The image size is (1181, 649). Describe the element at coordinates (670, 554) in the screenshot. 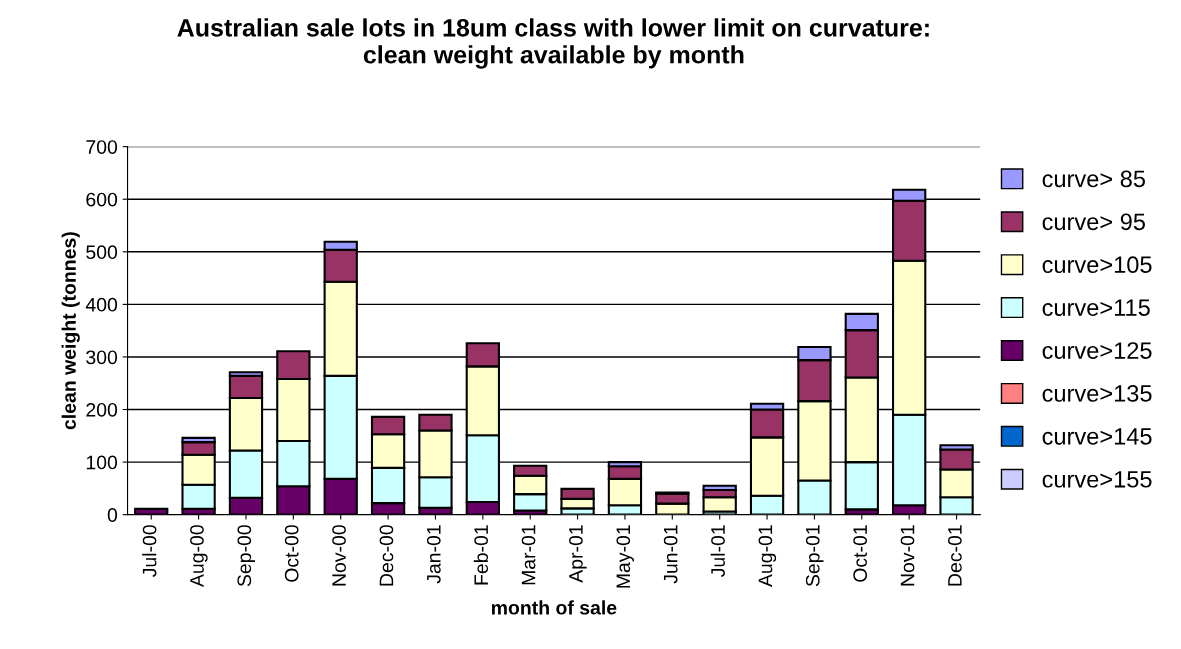

I see `x-tick-label: Jun-01` at that location.